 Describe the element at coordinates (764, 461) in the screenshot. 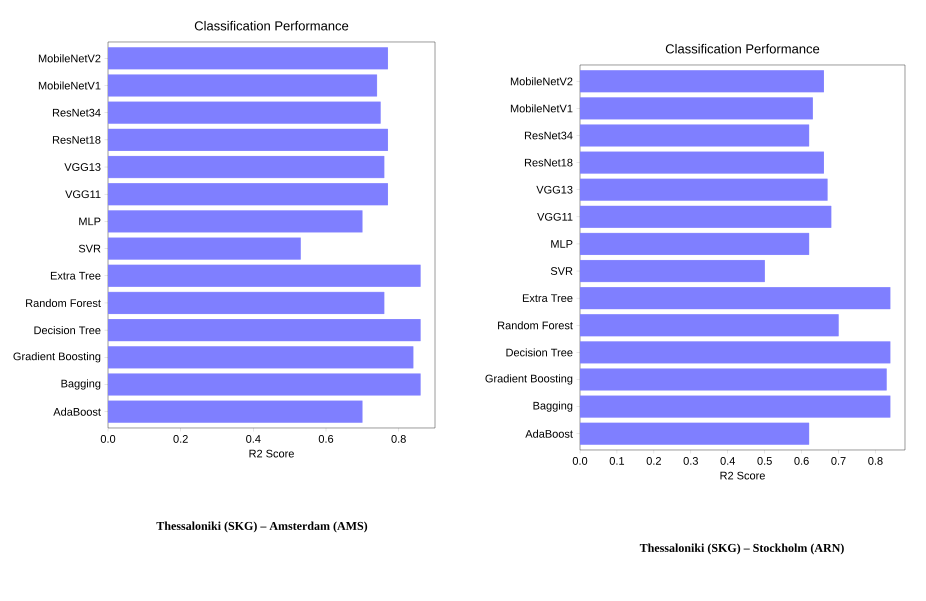

I see `x-tick-label: 0.5` at that location.